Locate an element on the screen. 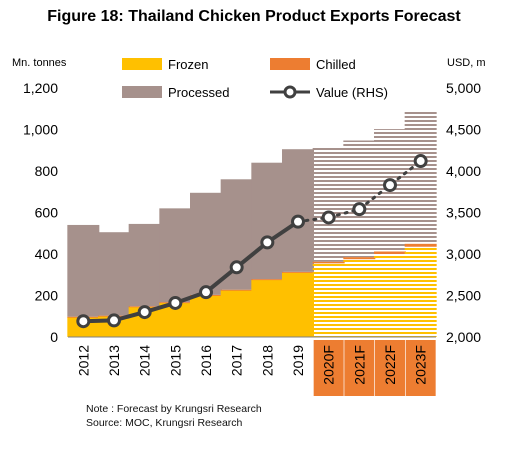  legend-swatch-frozen is located at coordinates (142, 64).